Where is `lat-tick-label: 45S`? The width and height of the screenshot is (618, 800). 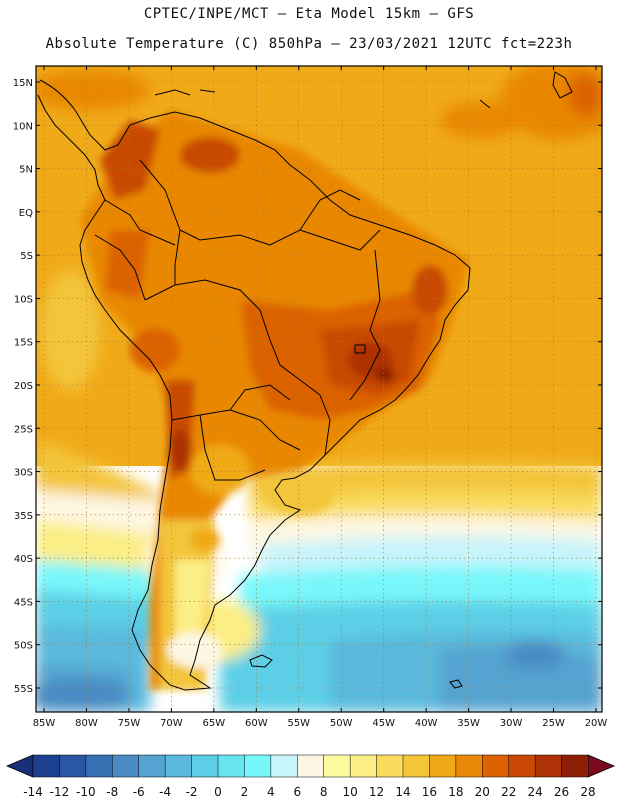 lat-tick-label: 45S is located at coordinates (23, 602).